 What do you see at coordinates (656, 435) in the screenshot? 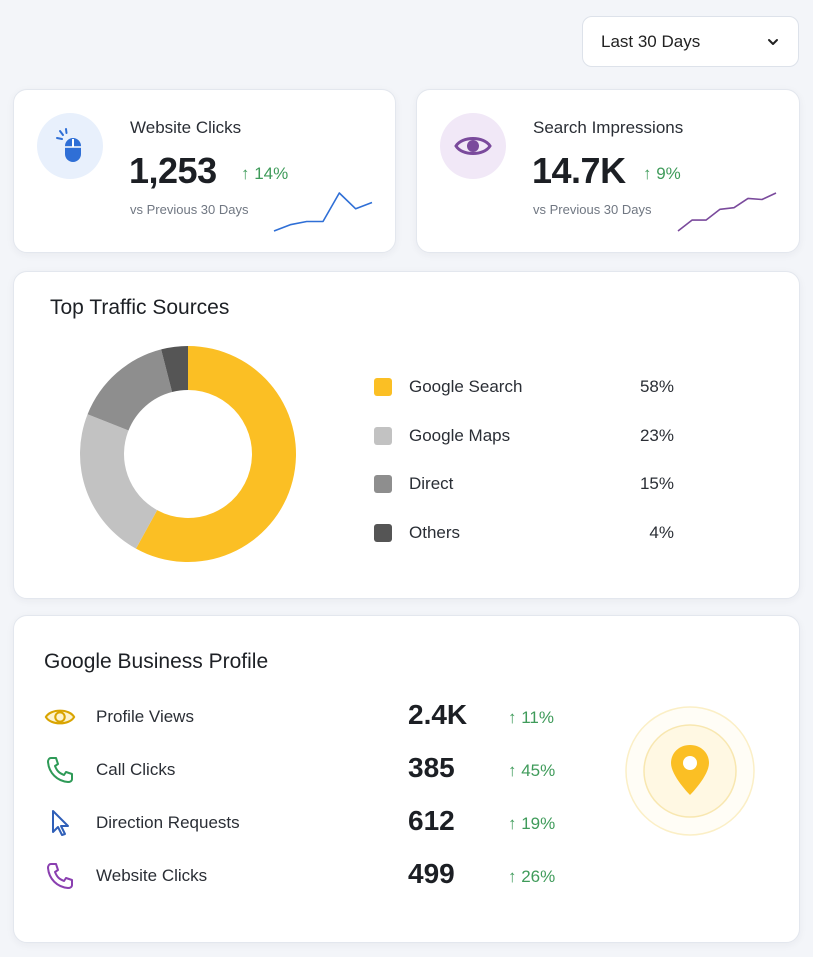
I see `legend-value: 23%` at bounding box center [656, 435].